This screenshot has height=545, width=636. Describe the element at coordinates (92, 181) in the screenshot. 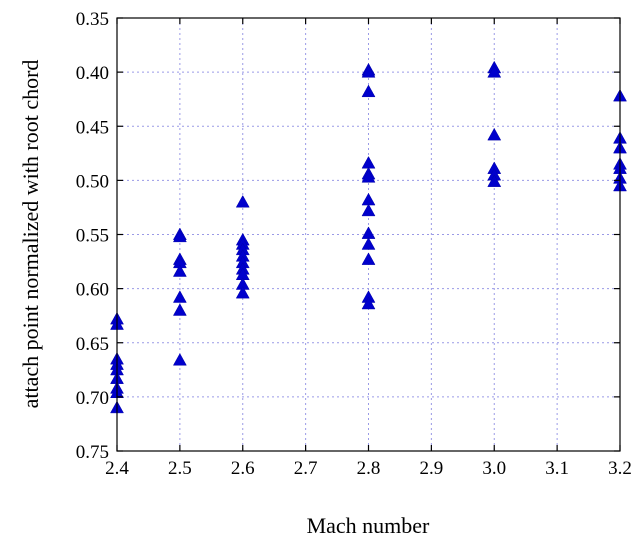

I see `y-tick-label: 0.50` at that location.